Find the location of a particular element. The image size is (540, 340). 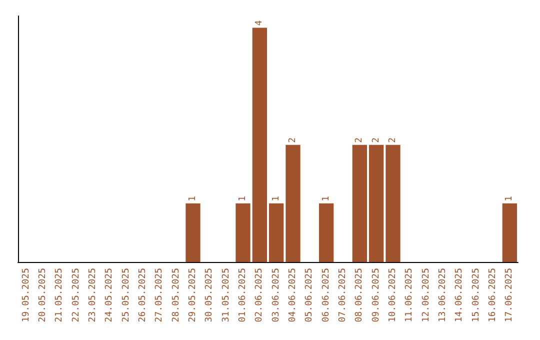

x-tick-label: 11.06.2025 is located at coordinates (409, 295).